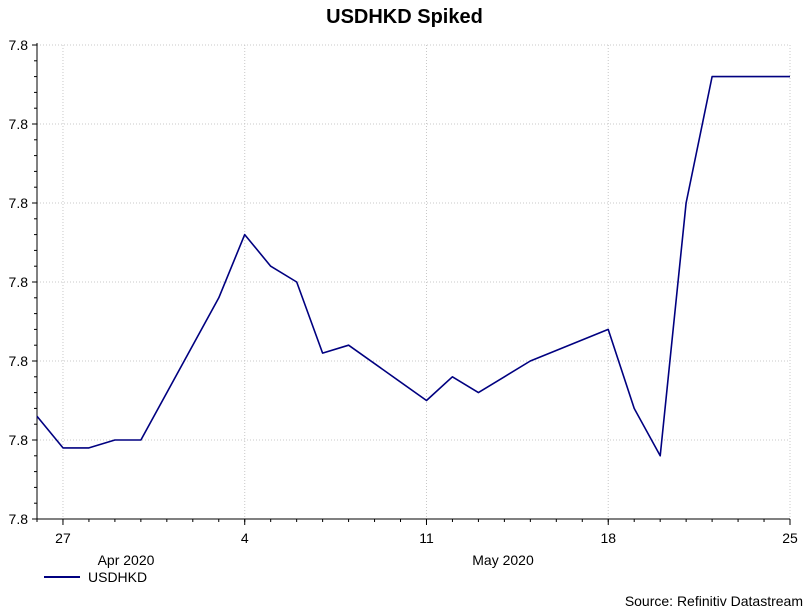  What do you see at coordinates (503, 560) in the screenshot?
I see `x-group-label: May 2020` at bounding box center [503, 560].